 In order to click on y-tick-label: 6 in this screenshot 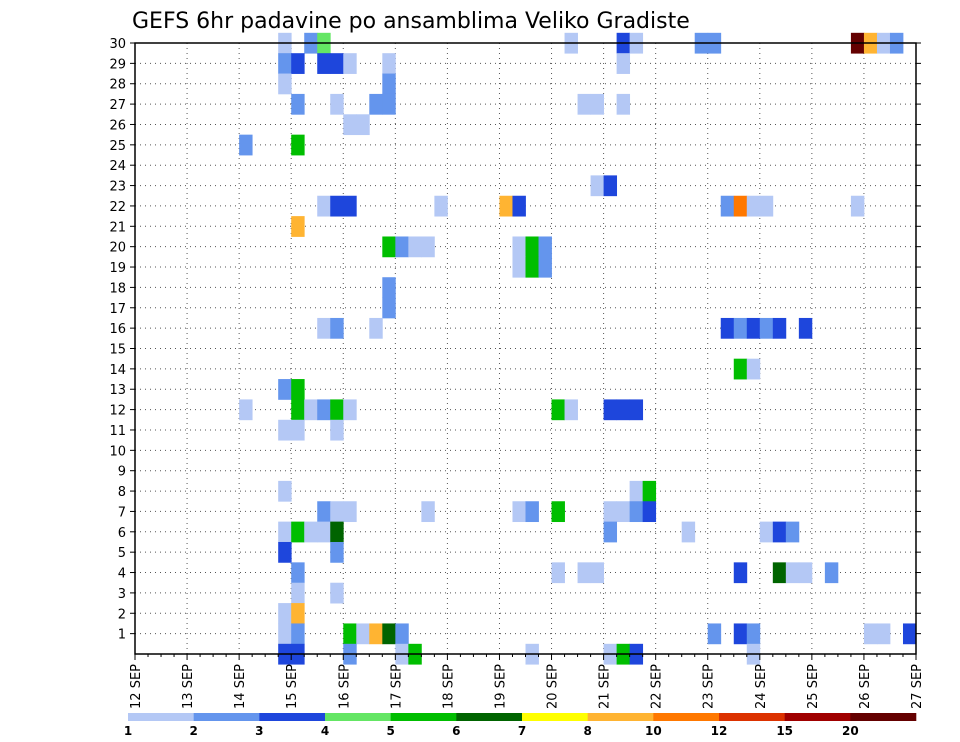, I will do `click(122, 533)`.